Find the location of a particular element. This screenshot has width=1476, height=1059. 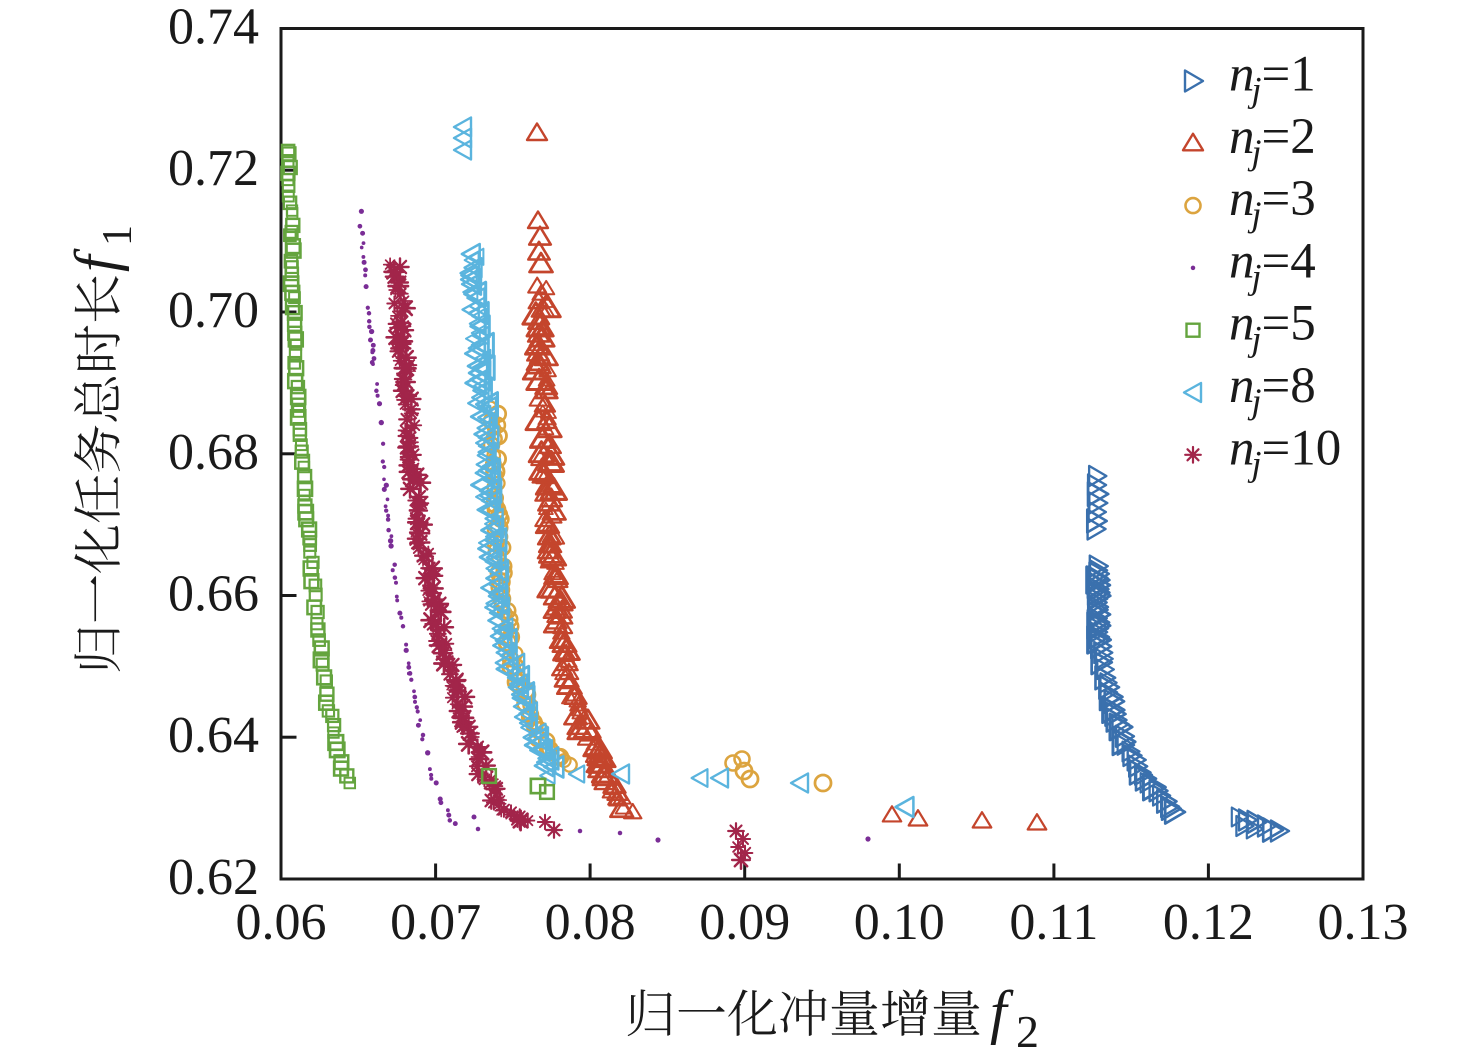

svg-text: nj=4 is located at coordinates (1272, 264).